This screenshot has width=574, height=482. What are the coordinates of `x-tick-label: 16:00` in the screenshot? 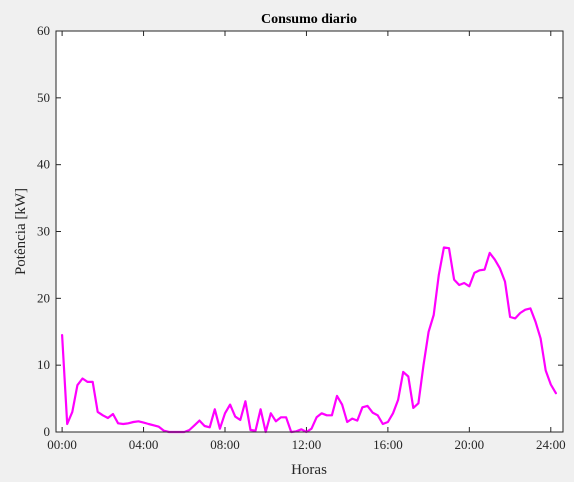 It's located at (388, 444).